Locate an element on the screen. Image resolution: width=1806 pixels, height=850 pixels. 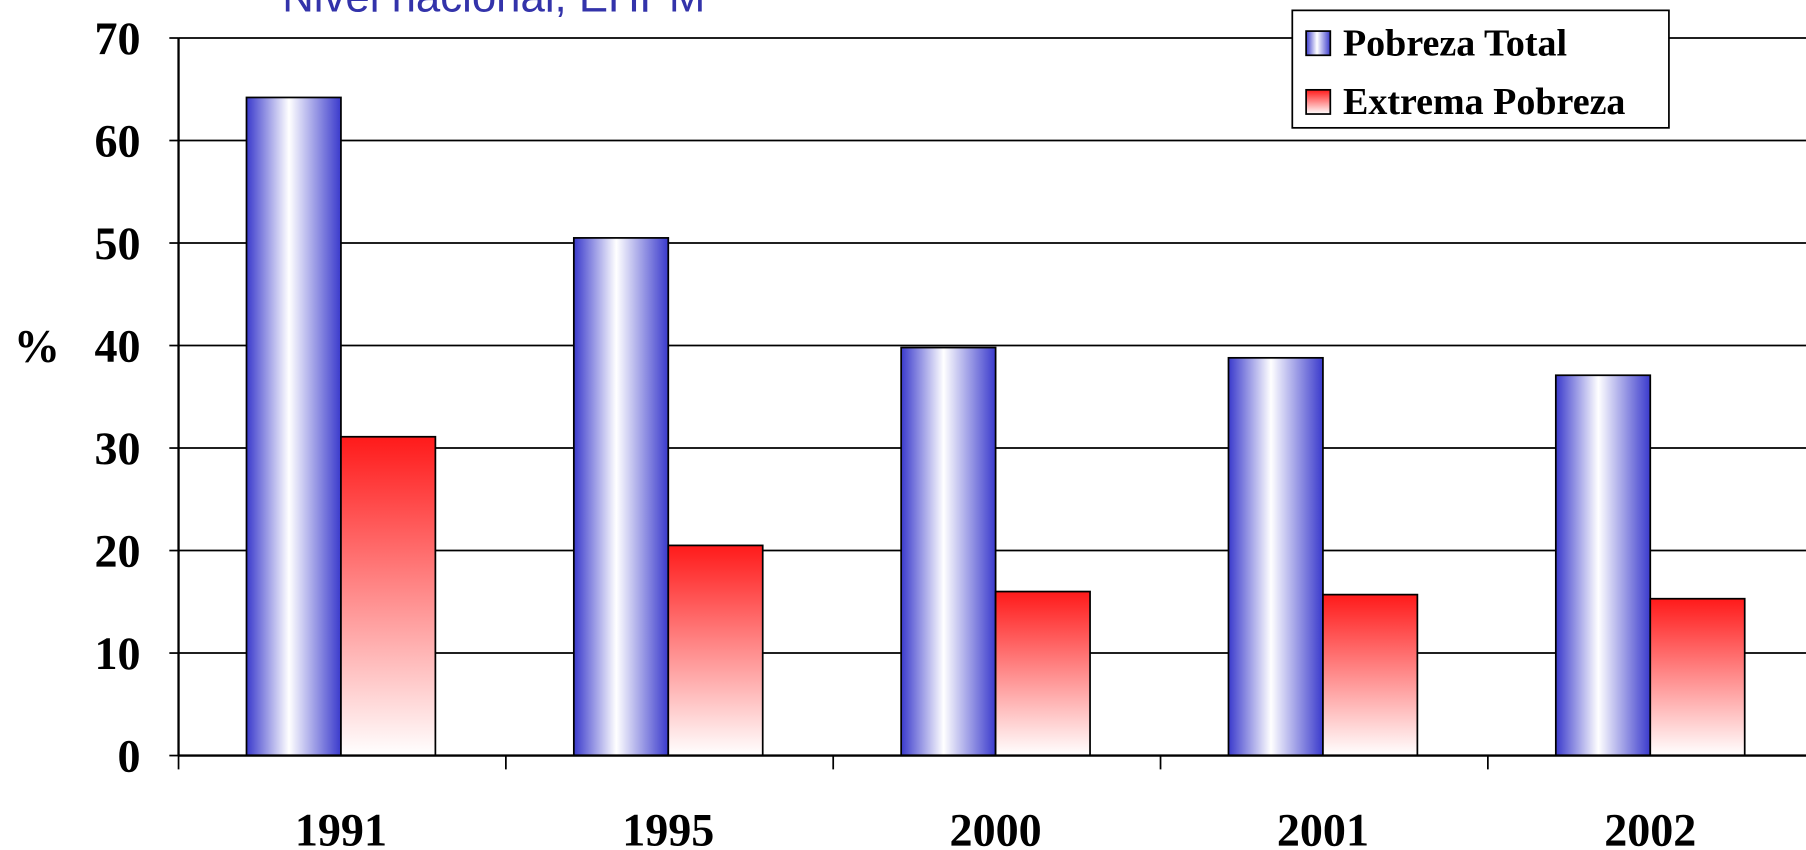
y-tick-label: 50 is located at coordinates (117, 243).